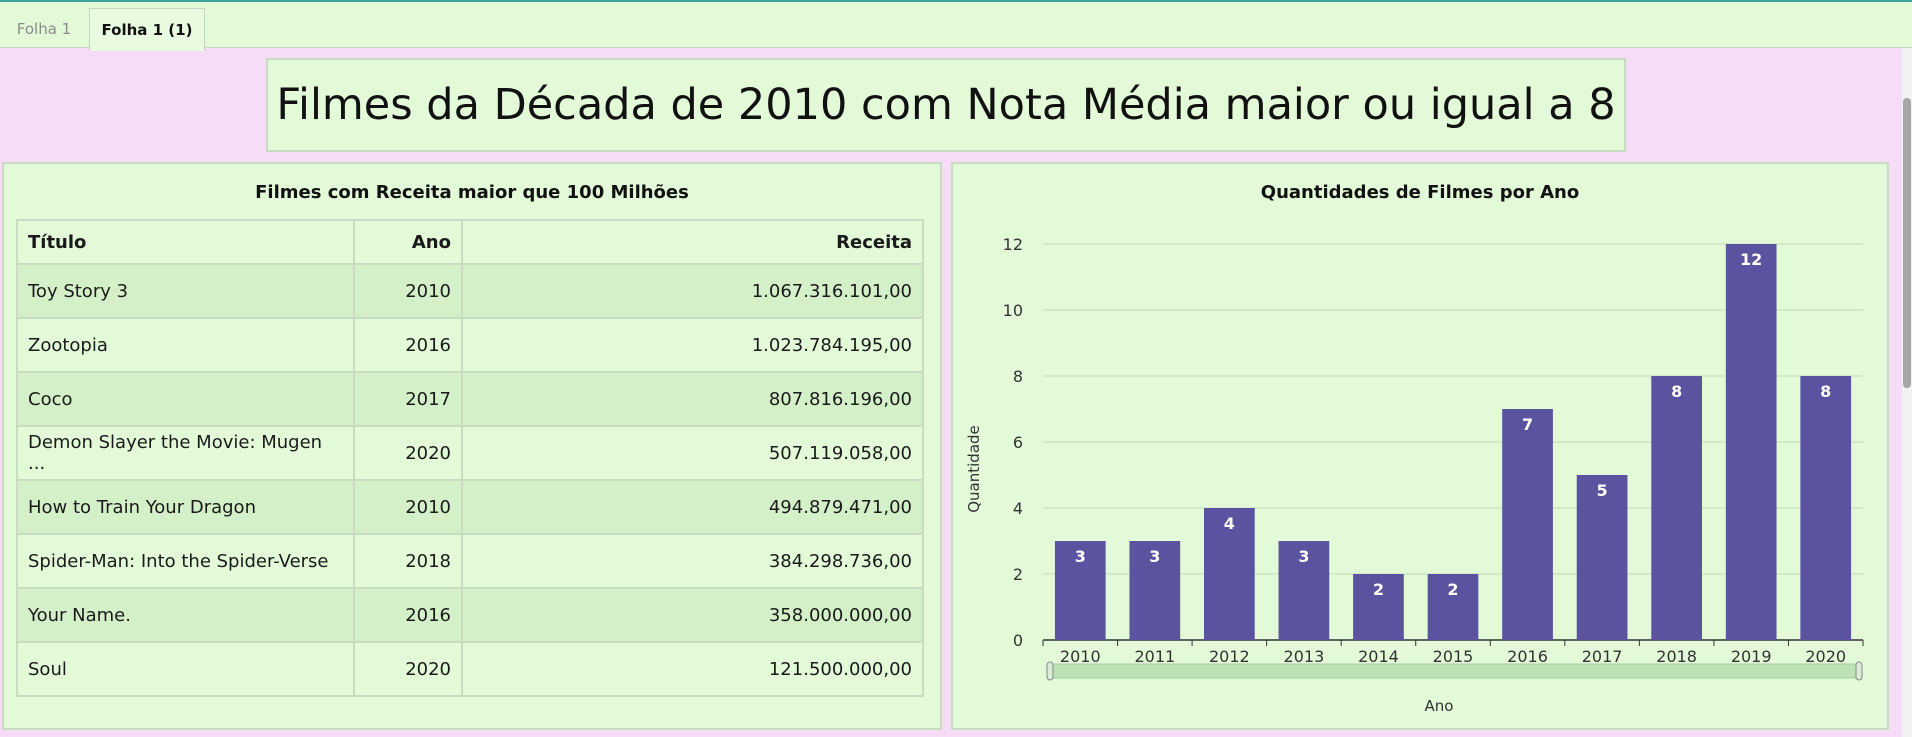 Image resolution: width=1912 pixels, height=737 pixels. Describe the element at coordinates (185, 345) in the screenshot. I see `cell-titulo: Zootopia` at that location.